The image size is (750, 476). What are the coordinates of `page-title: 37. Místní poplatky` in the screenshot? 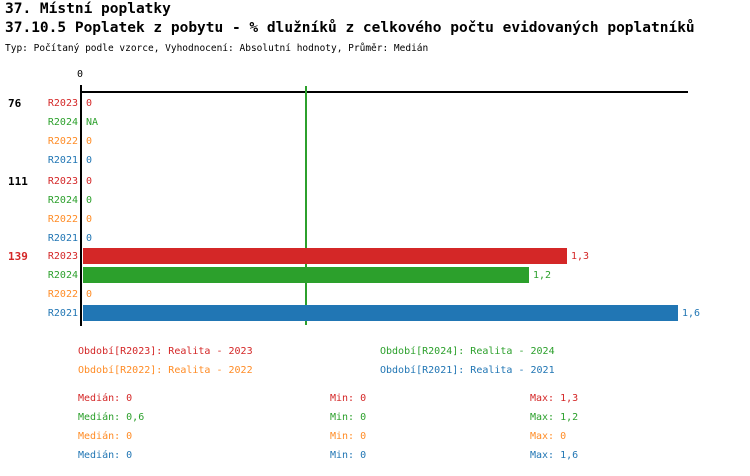 It's located at (88, 9).